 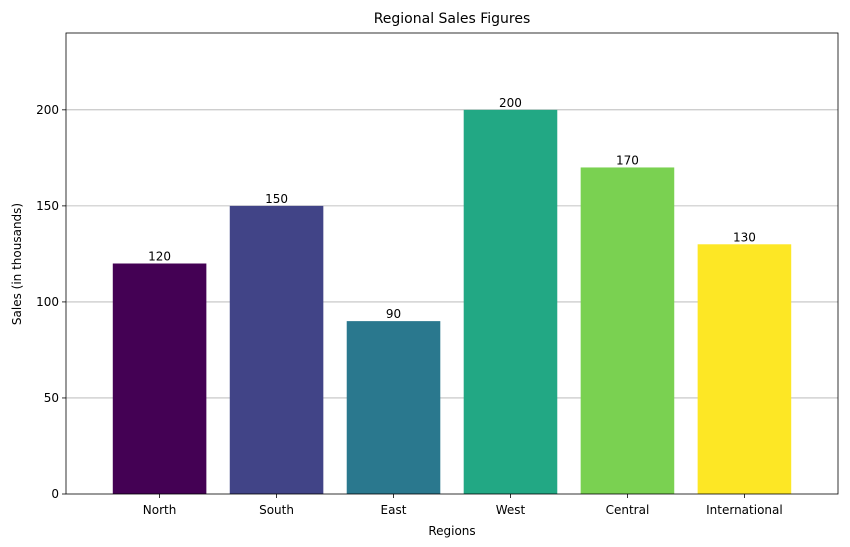 I want to click on y-tick-label: 100, so click(x=47, y=302).